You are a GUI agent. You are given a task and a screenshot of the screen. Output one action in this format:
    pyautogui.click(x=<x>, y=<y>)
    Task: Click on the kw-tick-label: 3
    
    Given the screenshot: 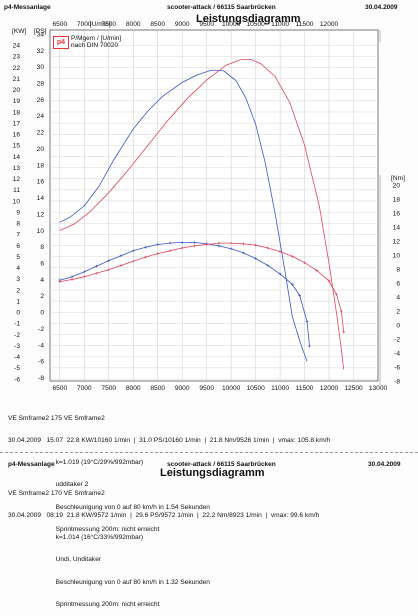 What is the action you would take?
    pyautogui.click(x=18, y=279)
    